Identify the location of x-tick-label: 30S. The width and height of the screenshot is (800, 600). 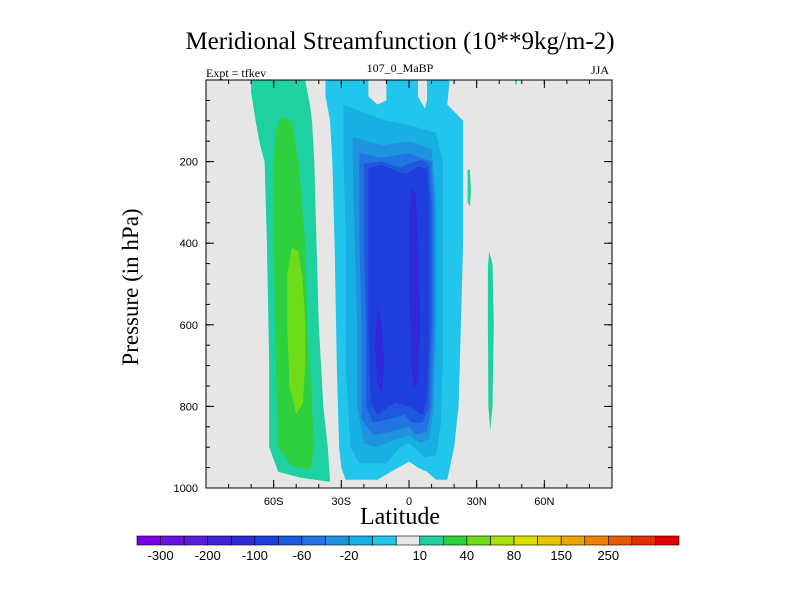
(342, 502).